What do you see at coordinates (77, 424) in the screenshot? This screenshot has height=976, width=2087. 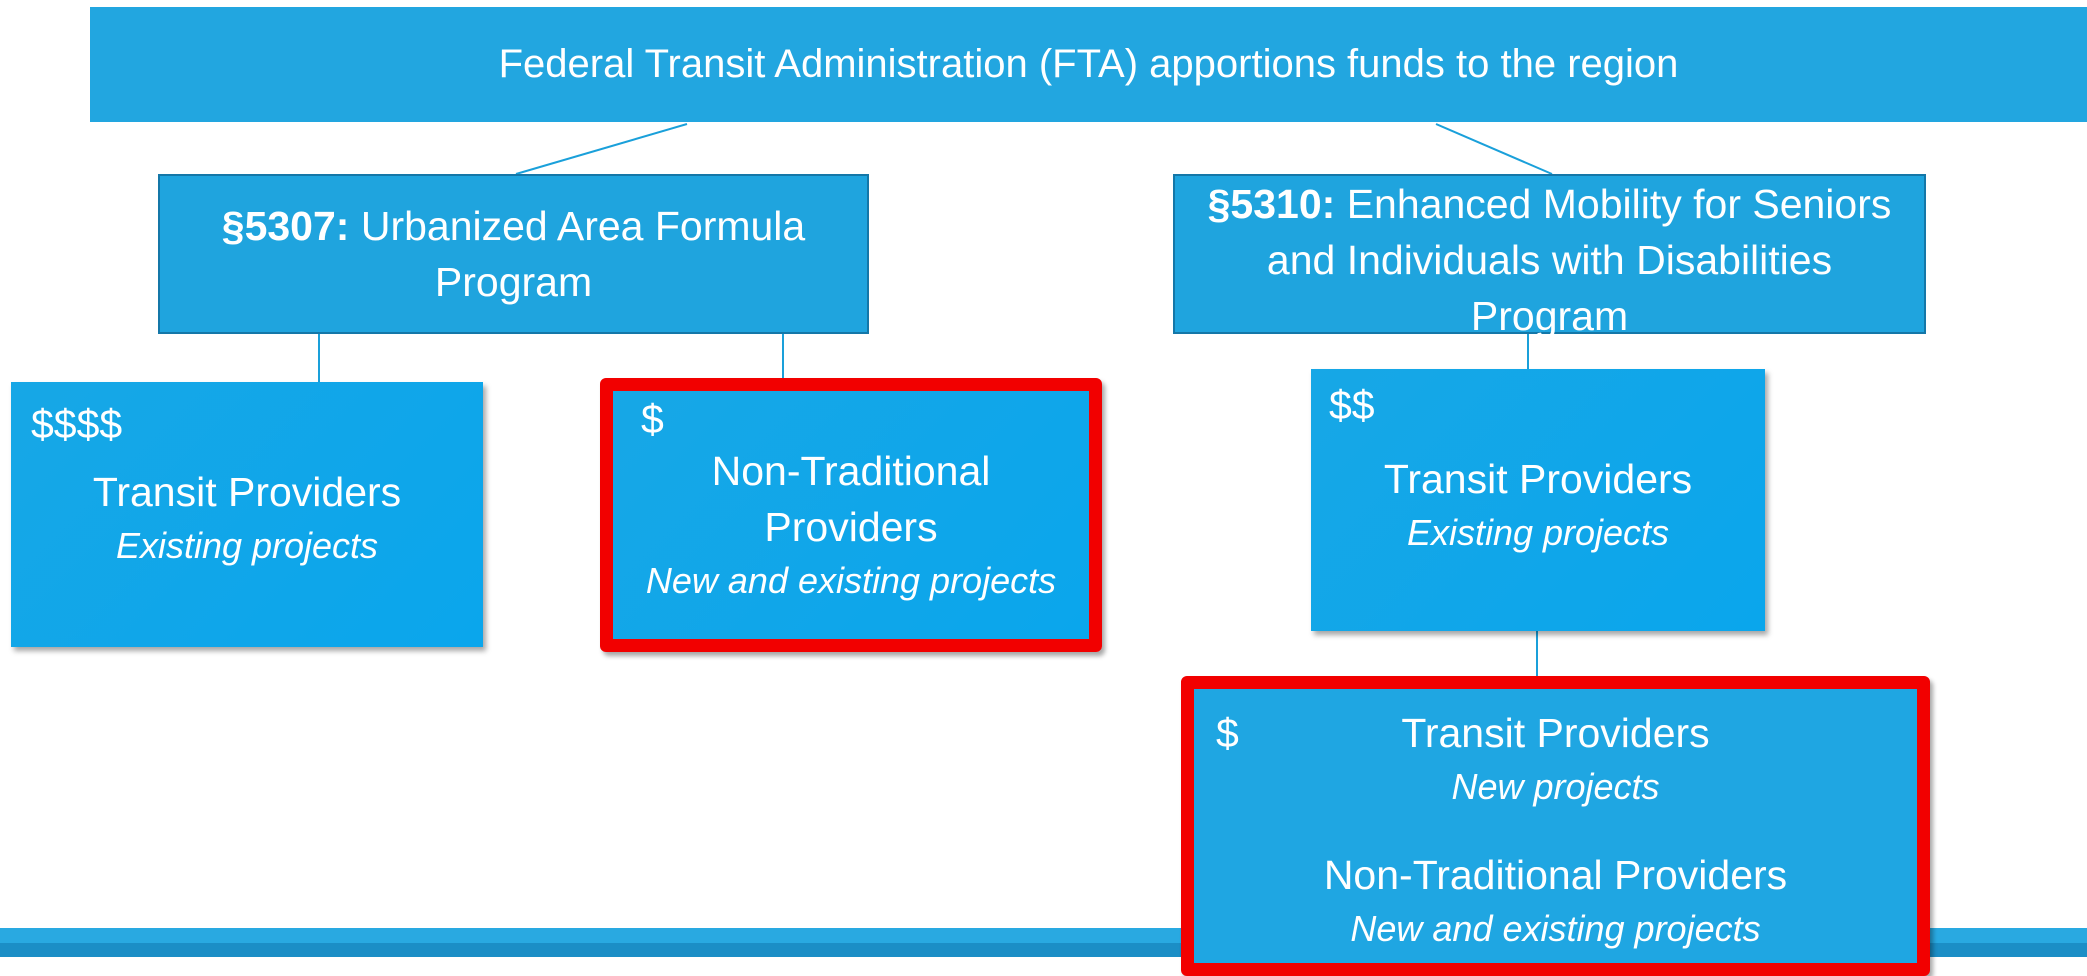 I see `amount: $$$$` at bounding box center [77, 424].